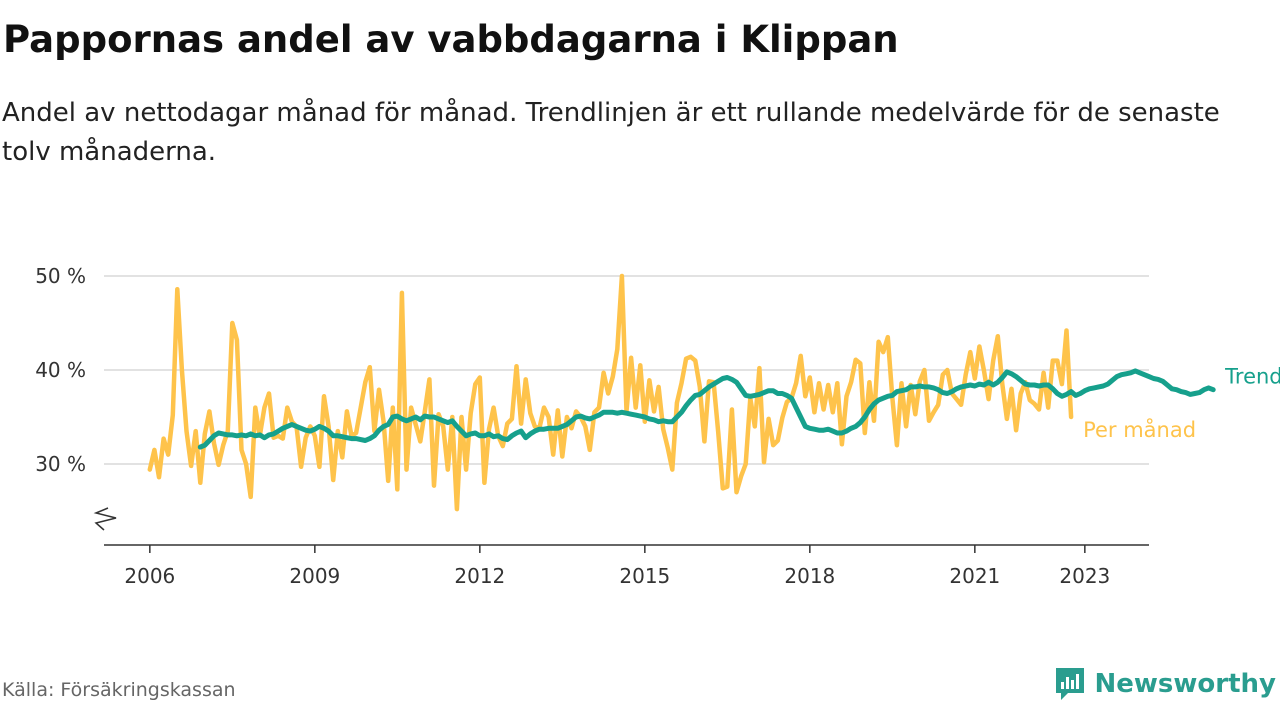  What do you see at coordinates (149, 576) in the screenshot?
I see `x-tick-label: 2006` at bounding box center [149, 576].